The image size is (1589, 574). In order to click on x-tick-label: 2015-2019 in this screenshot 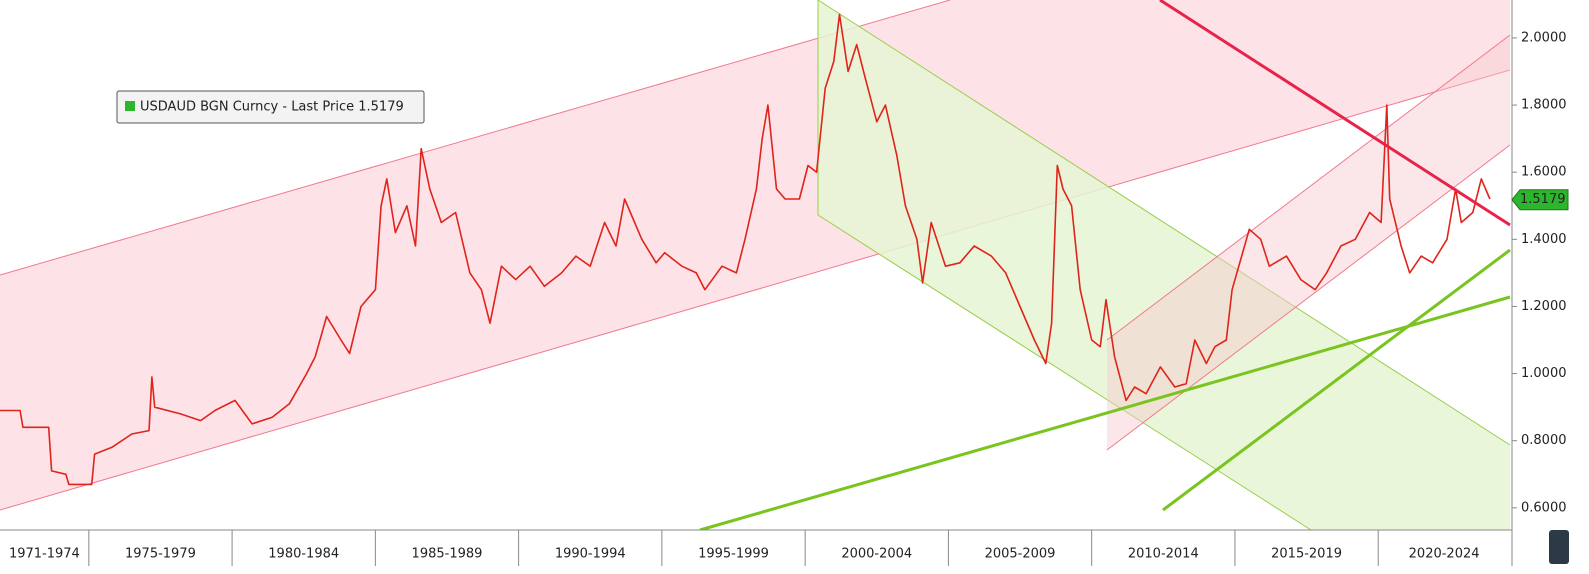, I will do `click(1306, 554)`.